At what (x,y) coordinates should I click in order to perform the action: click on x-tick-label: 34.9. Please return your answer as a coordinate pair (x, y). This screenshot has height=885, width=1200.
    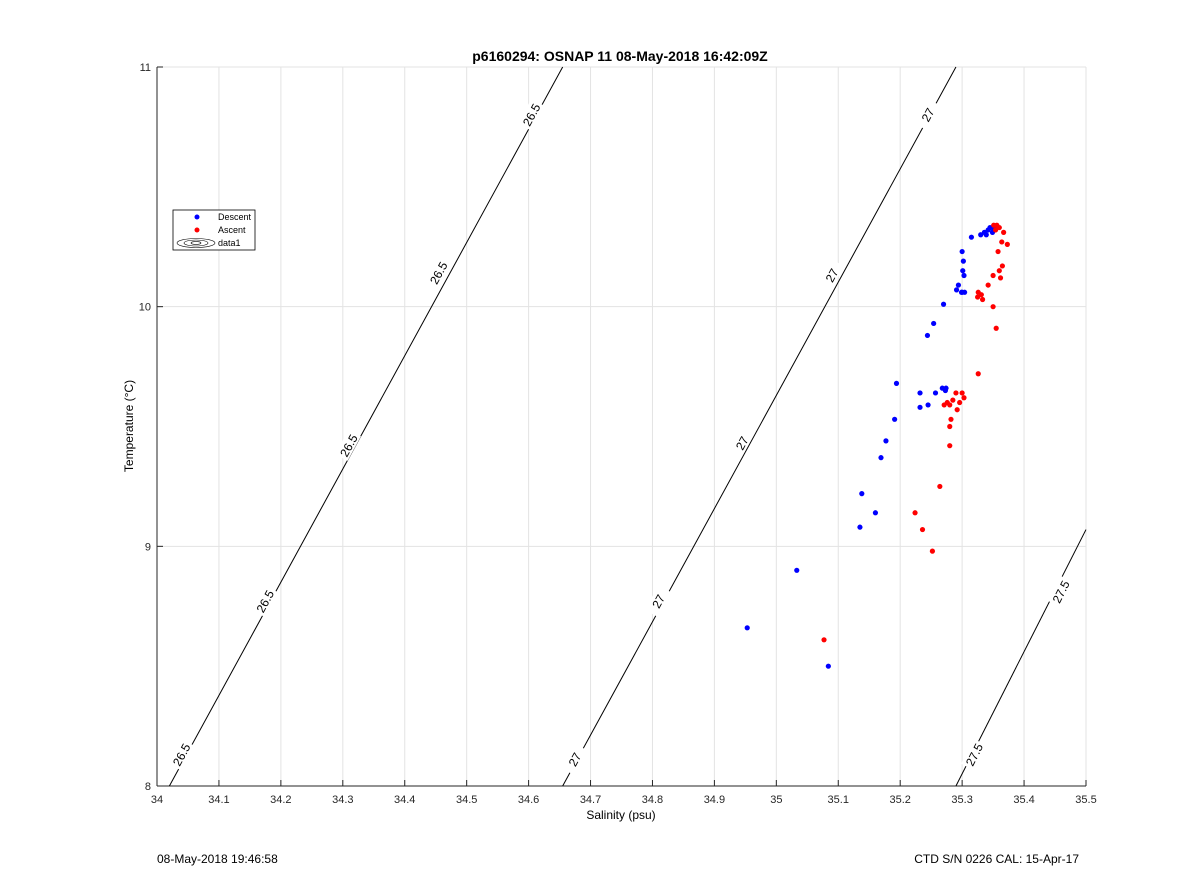
    Looking at the image, I should click on (714, 800).